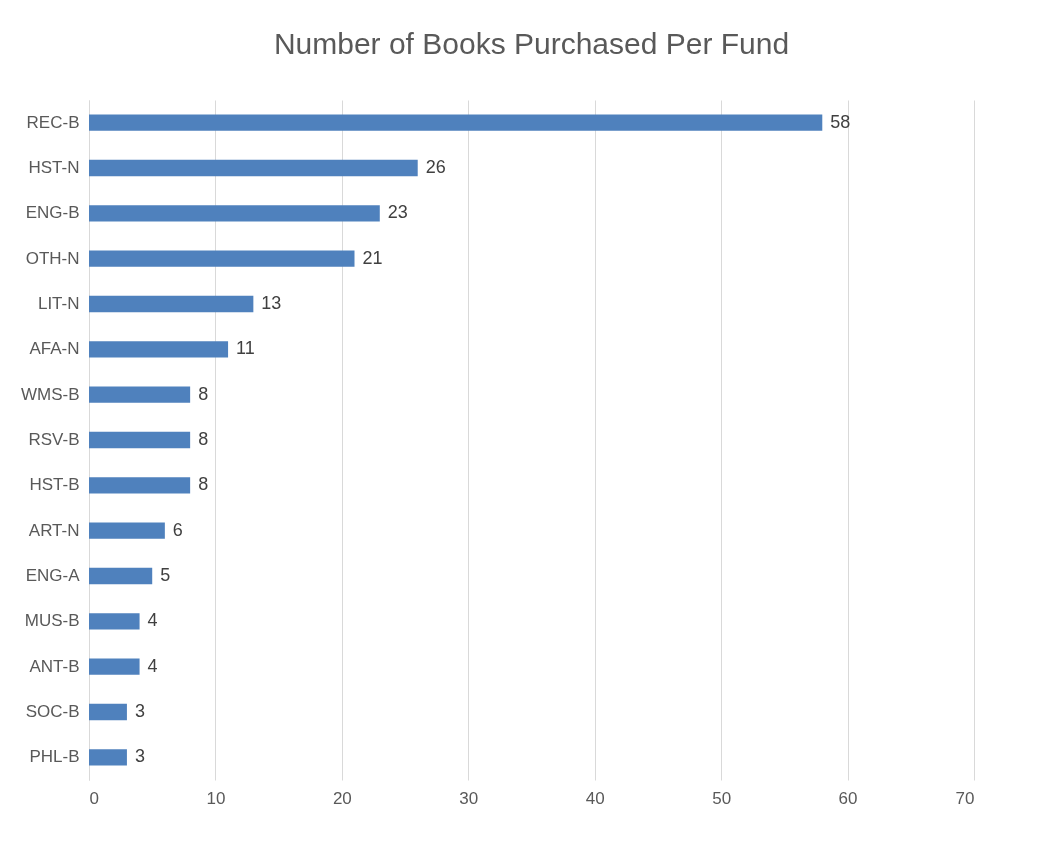 The height and width of the screenshot is (861, 1059). What do you see at coordinates (54, 757) in the screenshot?
I see `y-tick-label: PHL-B` at bounding box center [54, 757].